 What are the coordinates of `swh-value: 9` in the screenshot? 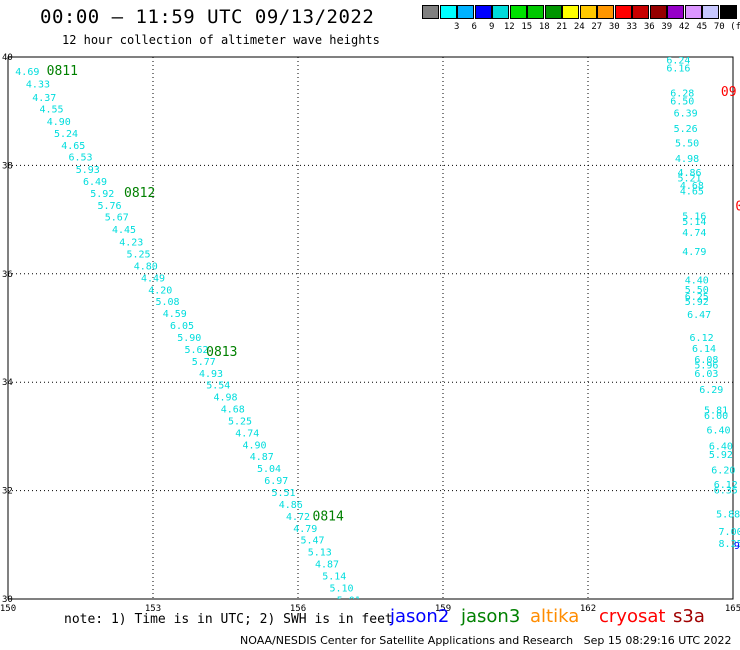 It's located at (737, 546).